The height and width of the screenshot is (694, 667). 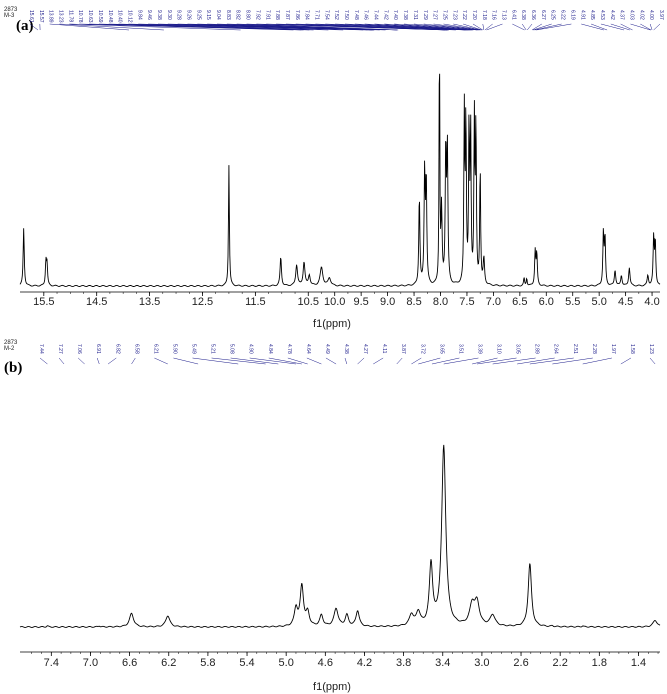 What do you see at coordinates (613, 349) in the screenshot?
I see `peak-label-text: 1.97` at bounding box center [613, 349].